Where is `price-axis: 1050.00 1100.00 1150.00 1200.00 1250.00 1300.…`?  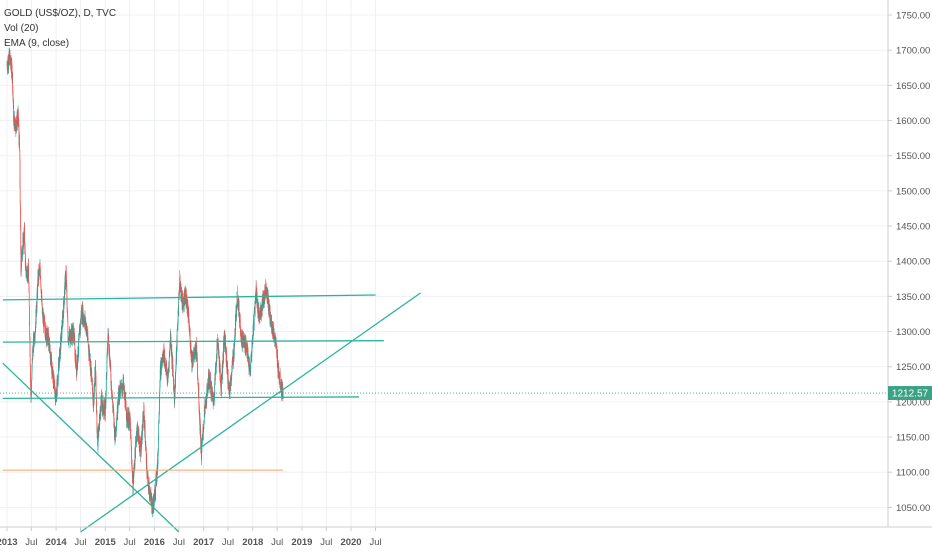 price-axis: 1050.00 1100.00 1150.00 1200.00 1250.00 1300.… is located at coordinates (908, 263).